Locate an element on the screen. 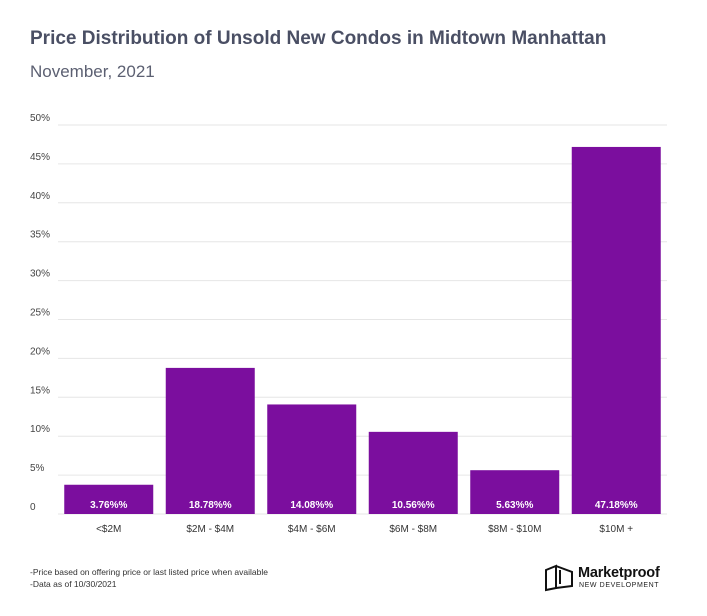 This screenshot has width=707, height=616. y-tick-label: 50% is located at coordinates (40, 118).